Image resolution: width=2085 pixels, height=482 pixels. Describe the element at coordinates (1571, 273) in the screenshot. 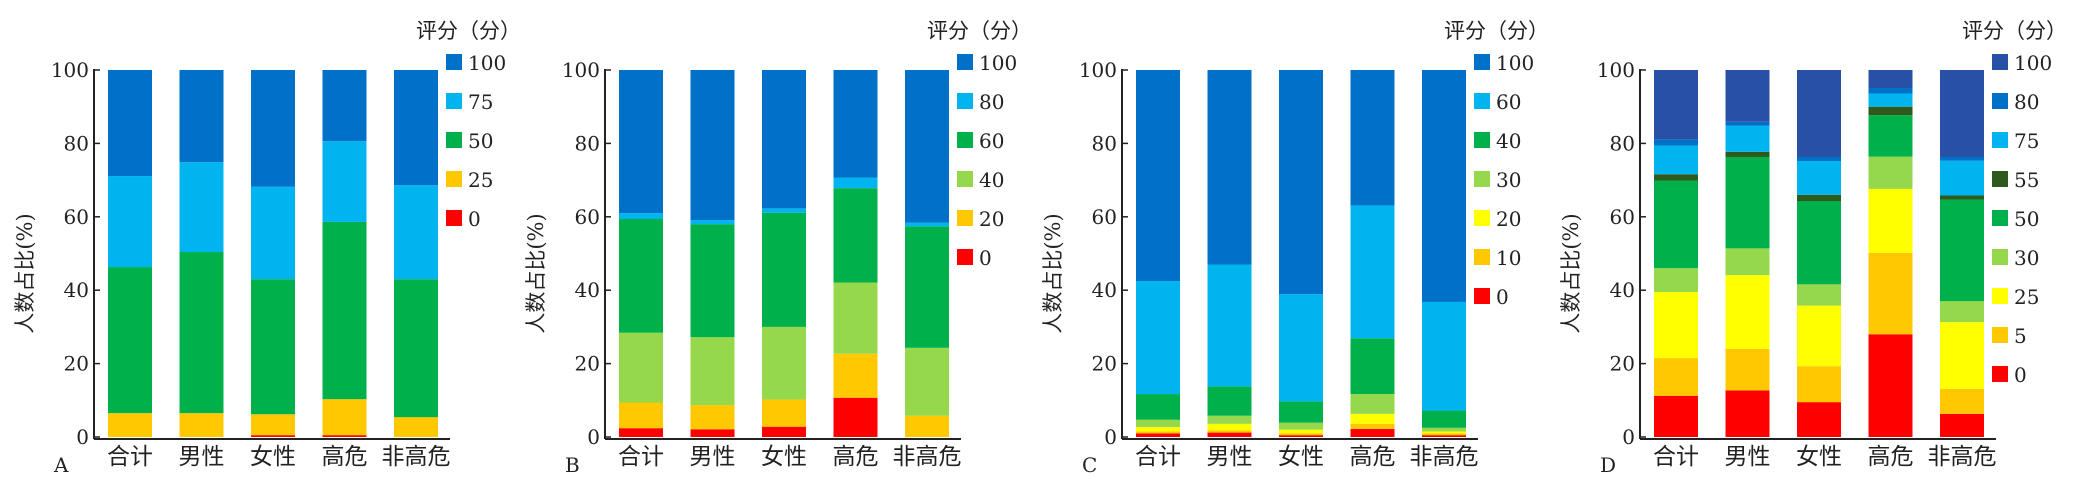

I see `y-axis-label: 人数占比(%)` at that location.